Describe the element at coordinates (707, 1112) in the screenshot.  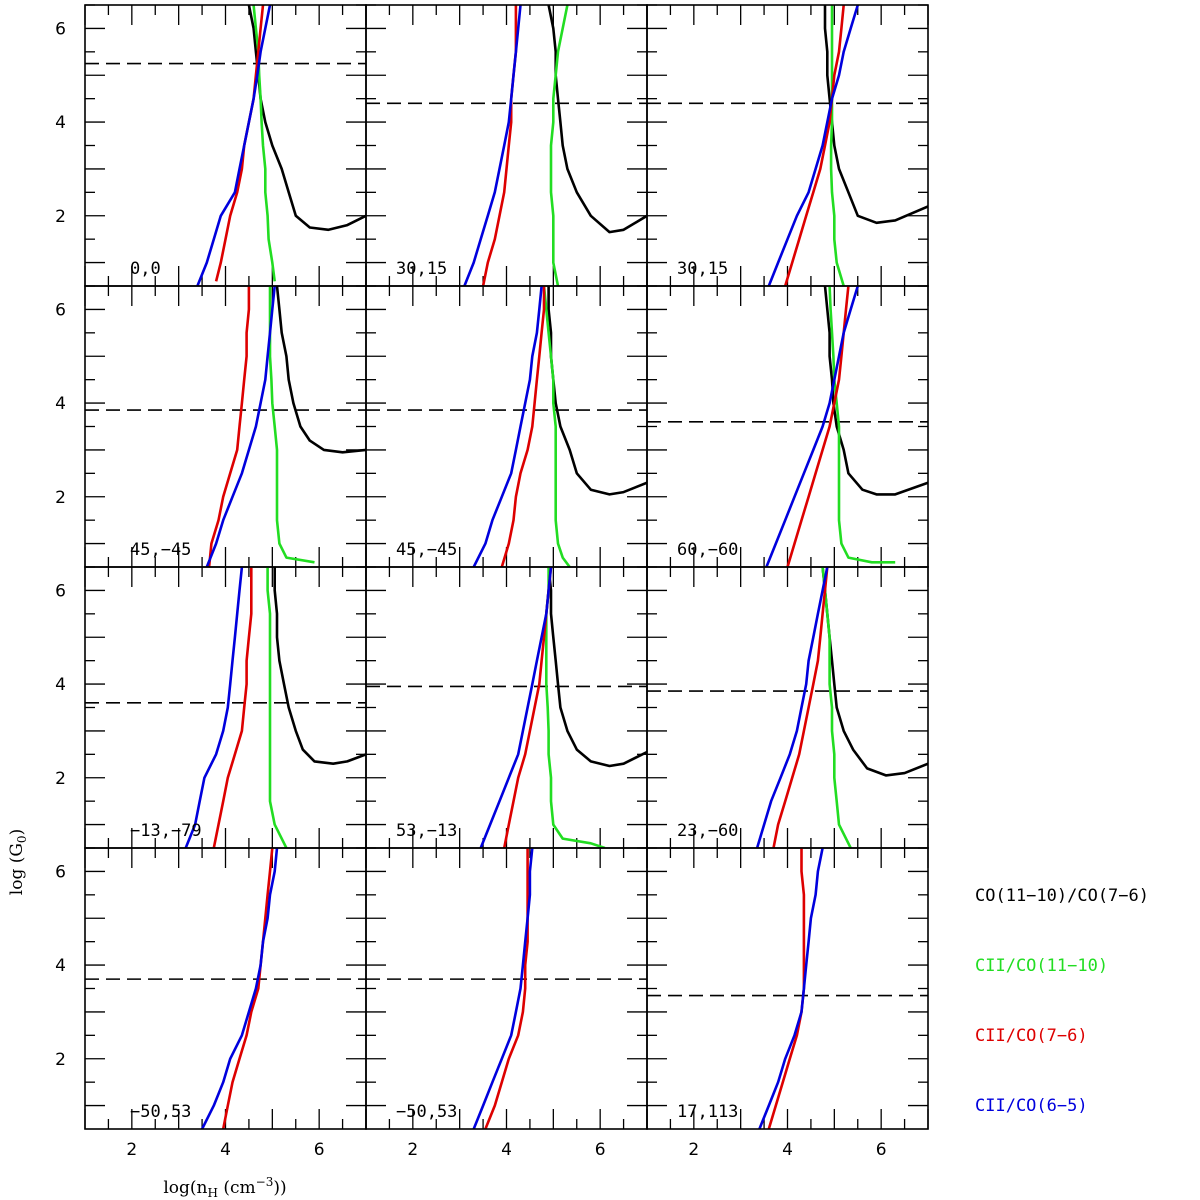
I see `panel-label: 17,113` at that location.